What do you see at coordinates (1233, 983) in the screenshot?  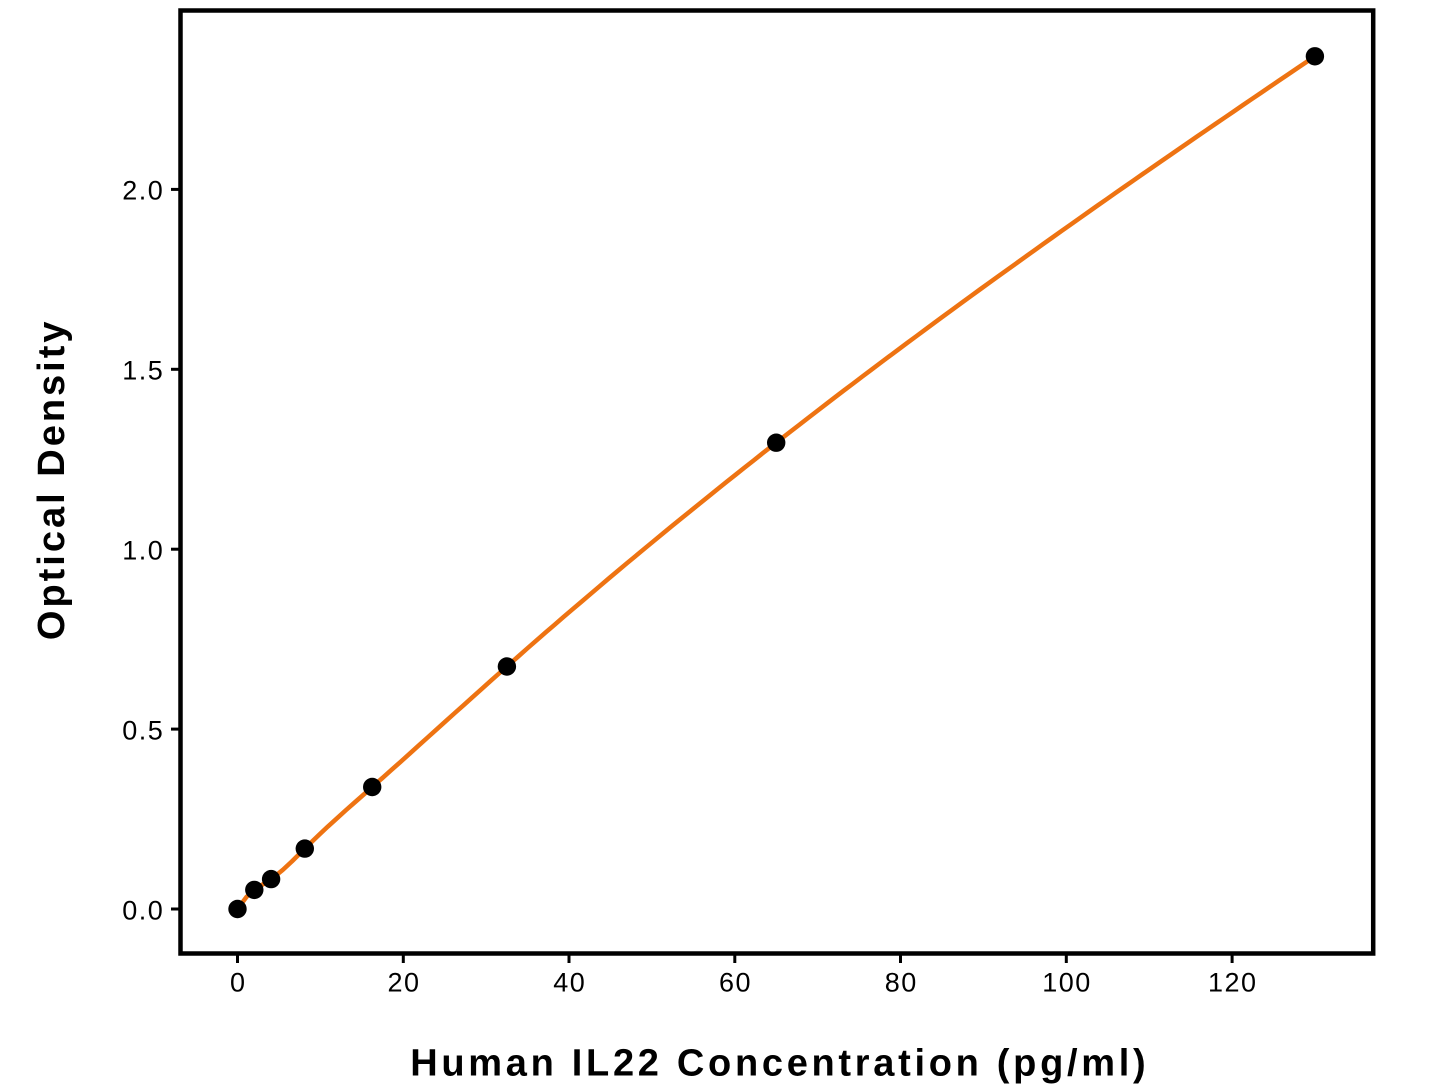 I see `svg-text: 120` at bounding box center [1233, 983].